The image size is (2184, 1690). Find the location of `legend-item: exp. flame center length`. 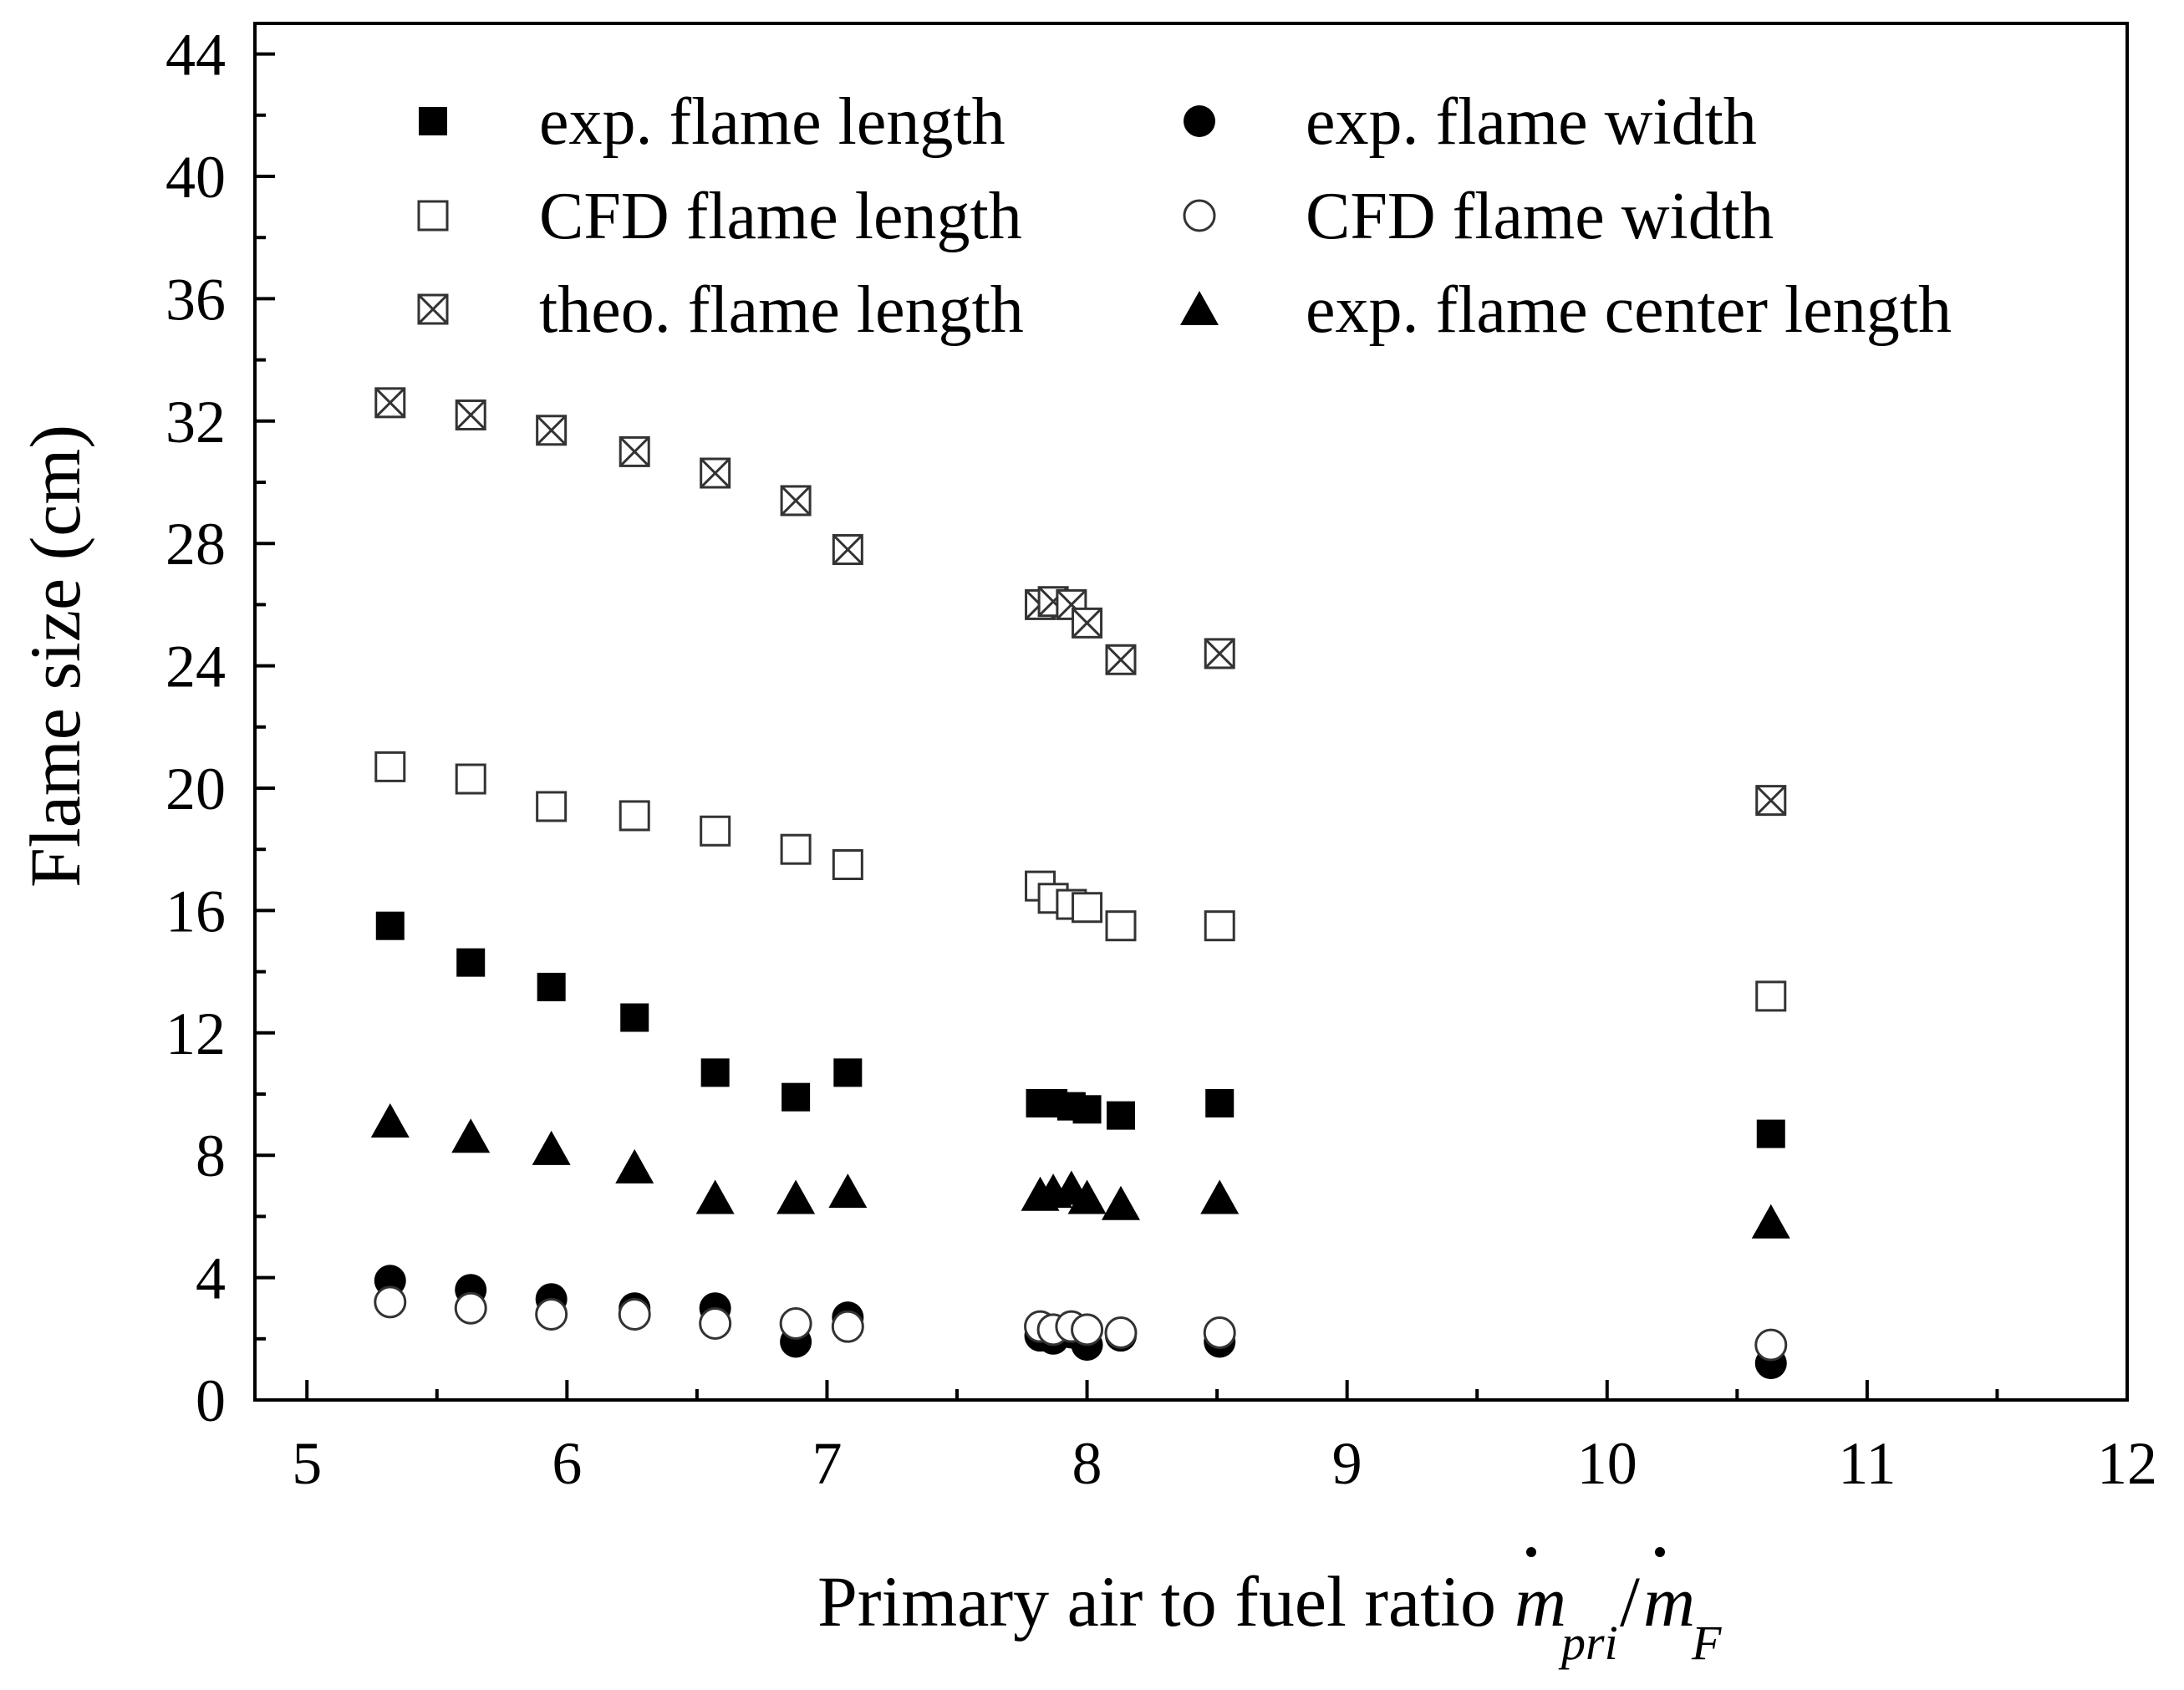

legend-item: exp. flame center length is located at coordinates (1566, 310).